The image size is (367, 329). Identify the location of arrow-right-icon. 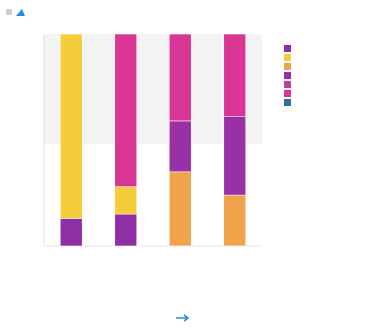
(183, 318).